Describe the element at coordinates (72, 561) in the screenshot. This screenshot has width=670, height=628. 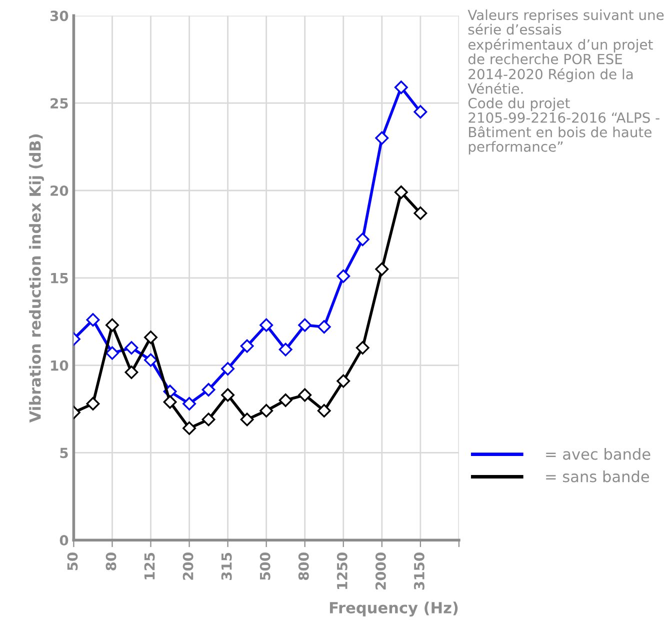
I see `x-tick-label: 50` at that location.